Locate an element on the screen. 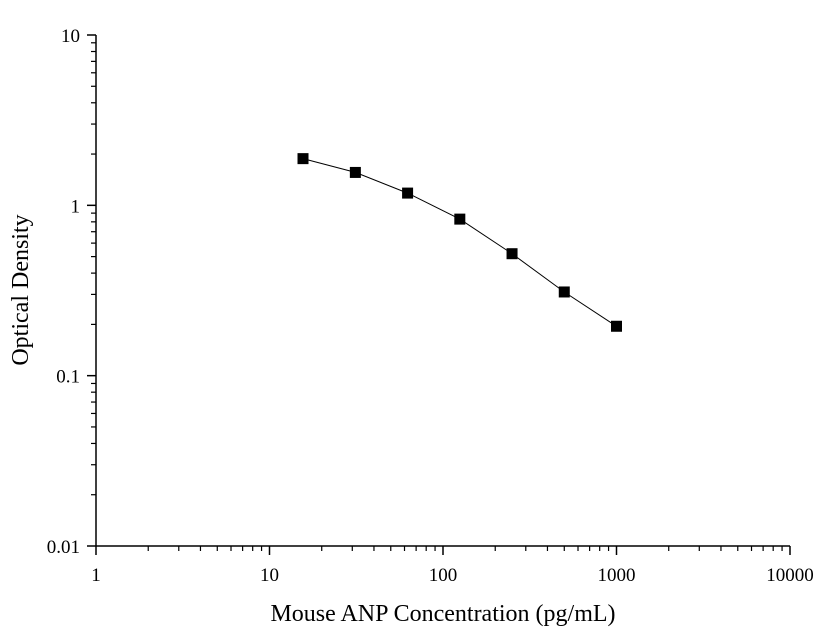 Image resolution: width=825 pixels, height=639 pixels. y-tick-label: 0.01 is located at coordinates (63, 547).